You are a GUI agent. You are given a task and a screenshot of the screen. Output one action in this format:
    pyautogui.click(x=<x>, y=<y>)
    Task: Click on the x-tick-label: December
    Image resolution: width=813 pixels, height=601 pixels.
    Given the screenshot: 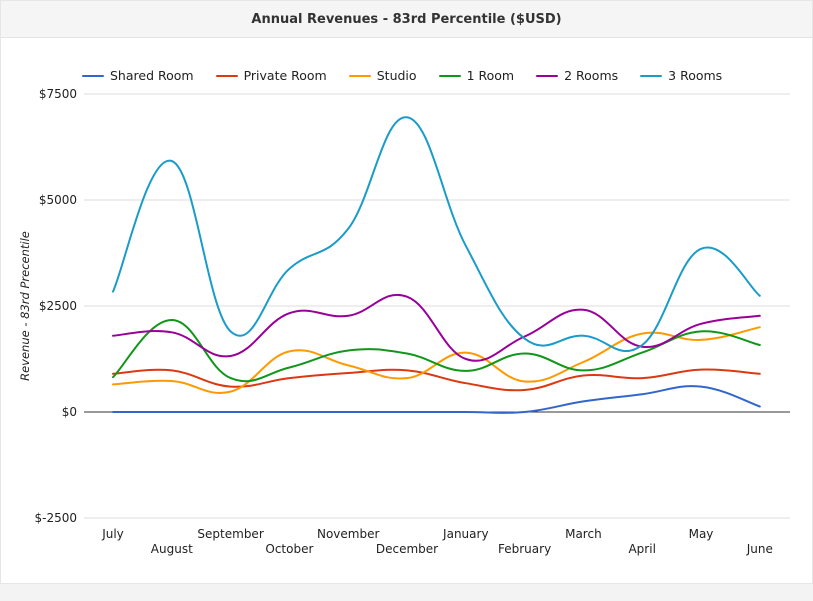 What is the action you would take?
    pyautogui.click(x=407, y=549)
    